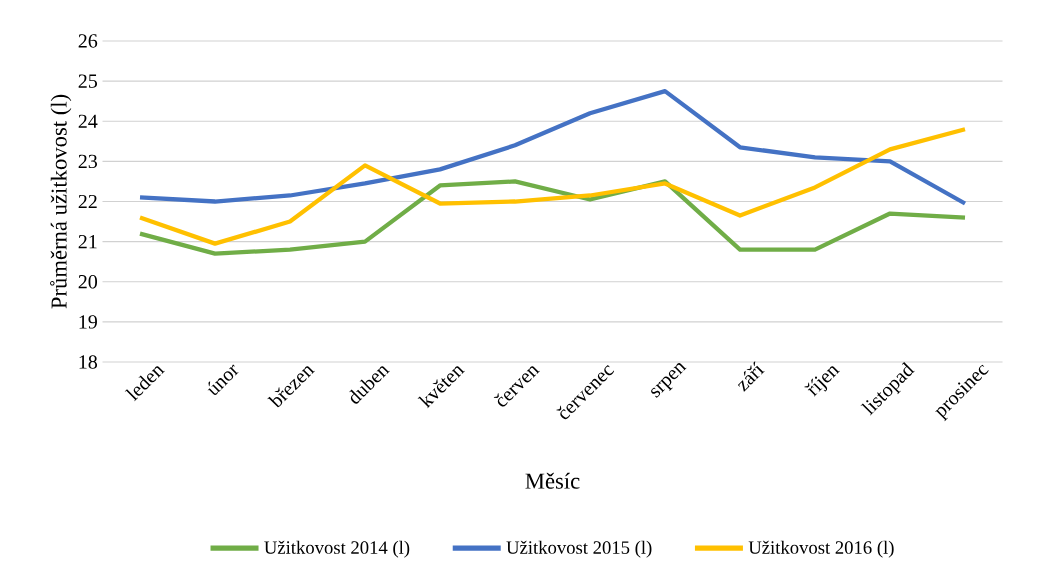  I want to click on y-tick-label: 18, so click(88, 362).